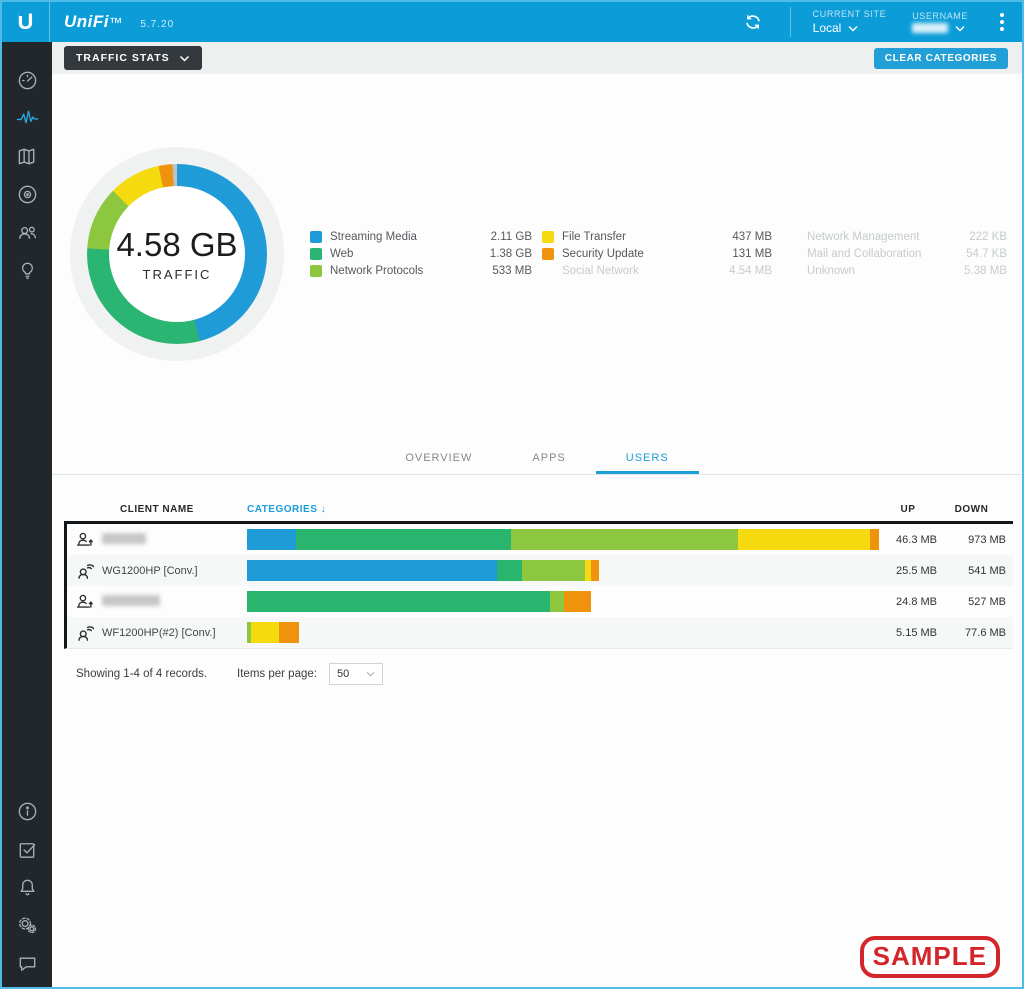  What do you see at coordinates (373, 237) in the screenshot?
I see `legend-label: Streaming Media` at bounding box center [373, 237].